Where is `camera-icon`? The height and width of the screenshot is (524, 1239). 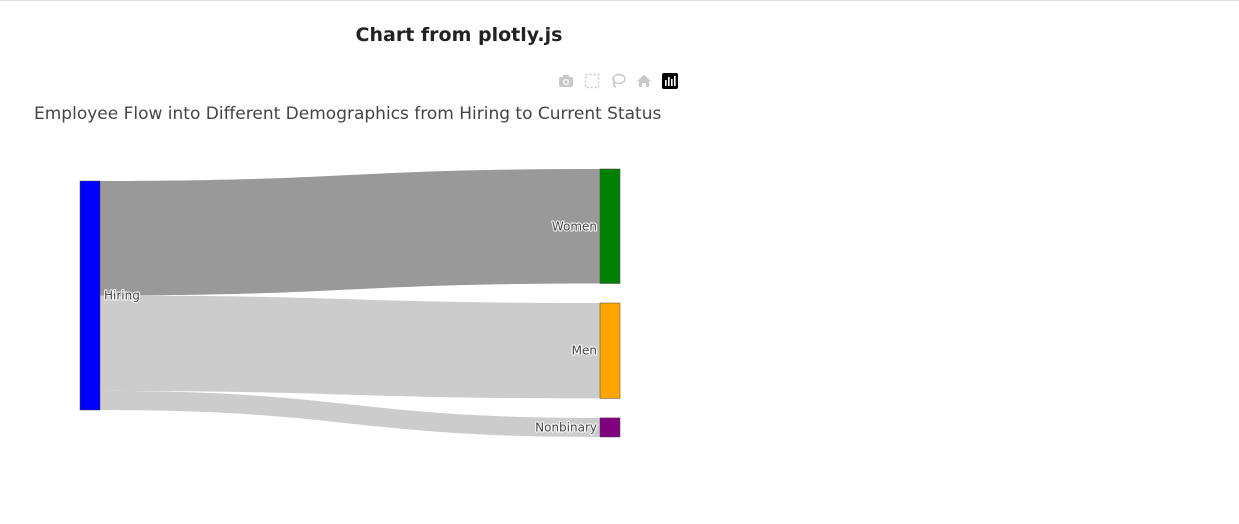 camera-icon is located at coordinates (566, 81).